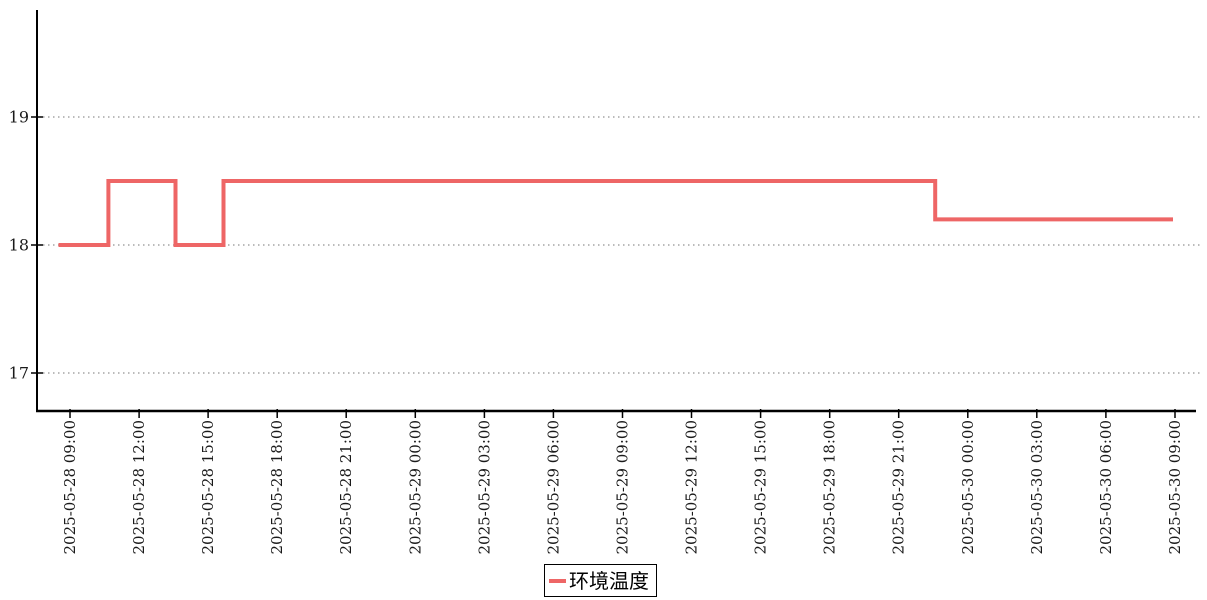 This screenshot has height=600, width=1207. Describe the element at coordinates (208, 487) in the screenshot. I see `x-tick-label: 2025-05-28 15:00` at that location.